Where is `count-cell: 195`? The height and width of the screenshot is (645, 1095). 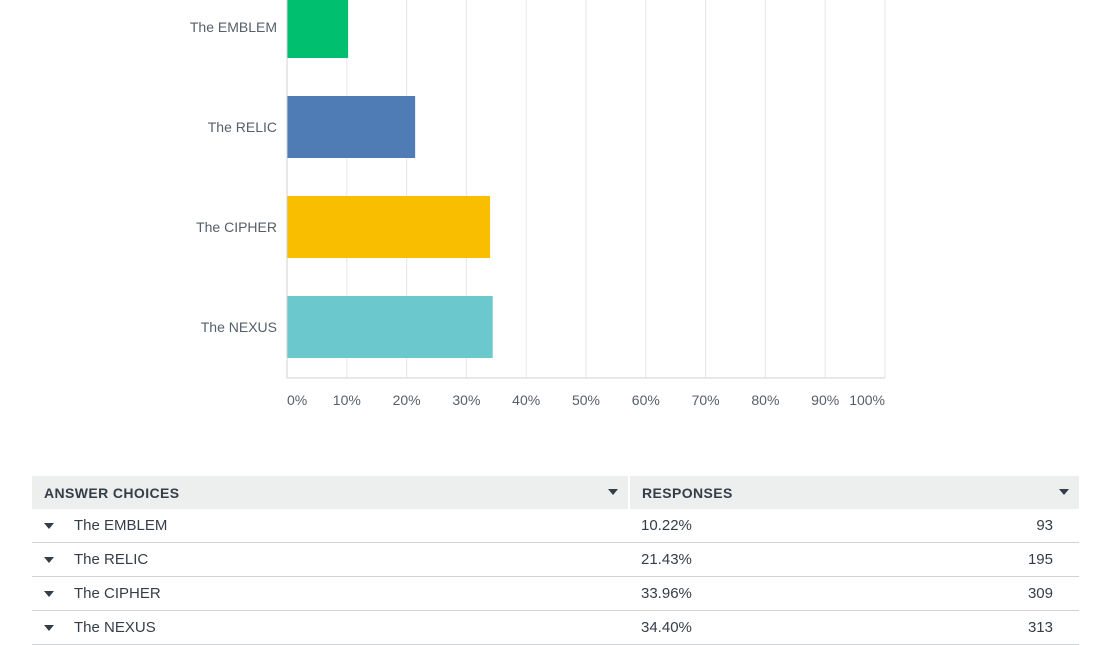
count-cell: 195 is located at coordinates (966, 559).